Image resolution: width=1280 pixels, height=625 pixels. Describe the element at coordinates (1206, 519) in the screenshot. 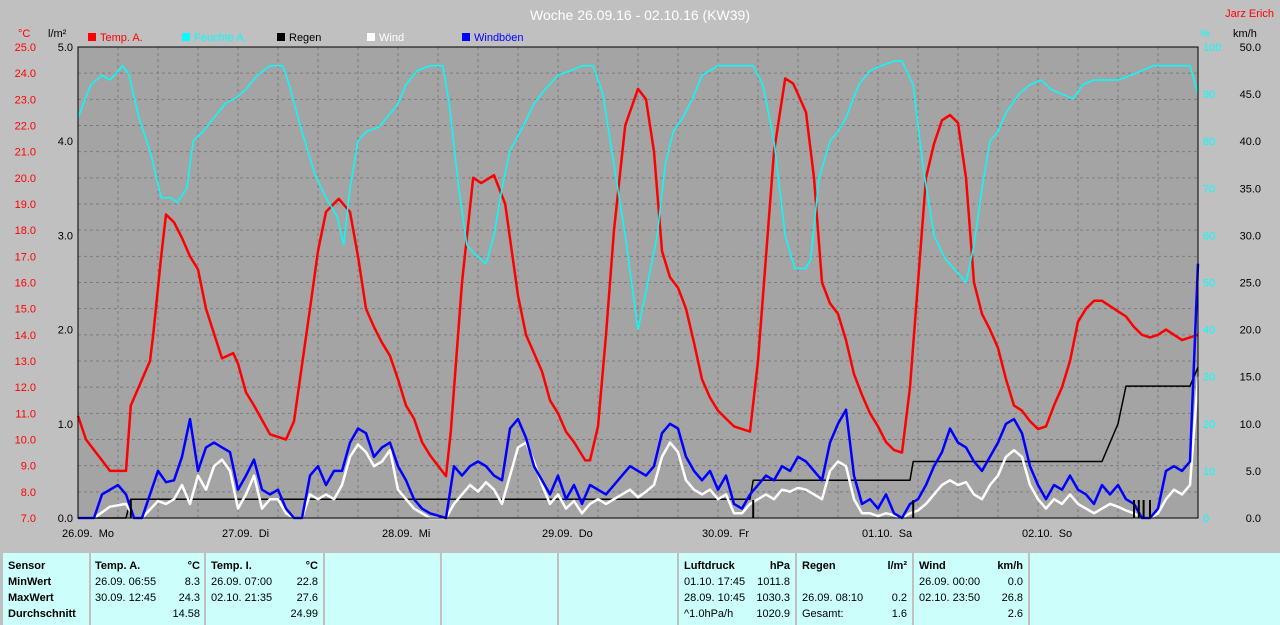

I see `humidity-tick-label: 0` at that location.